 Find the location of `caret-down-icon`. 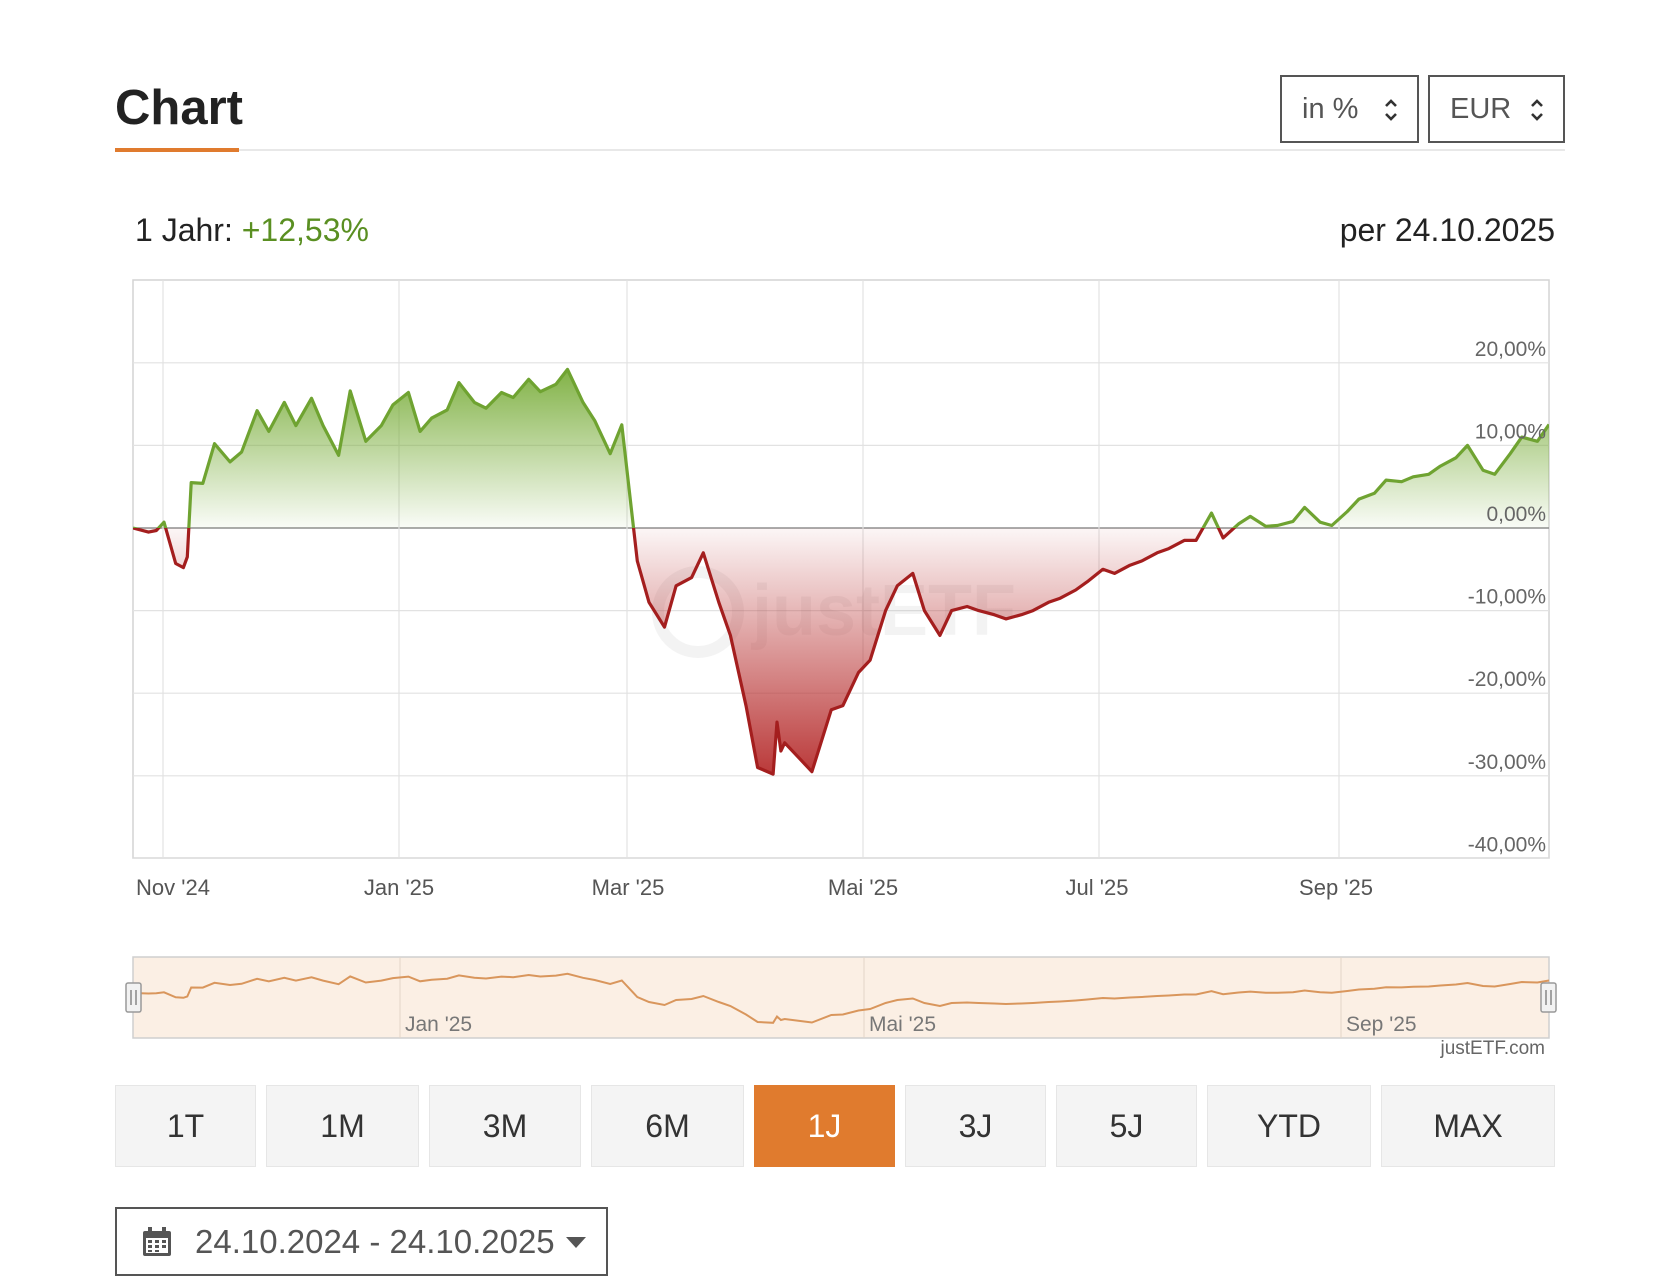

caret-down-icon is located at coordinates (575, 1242).